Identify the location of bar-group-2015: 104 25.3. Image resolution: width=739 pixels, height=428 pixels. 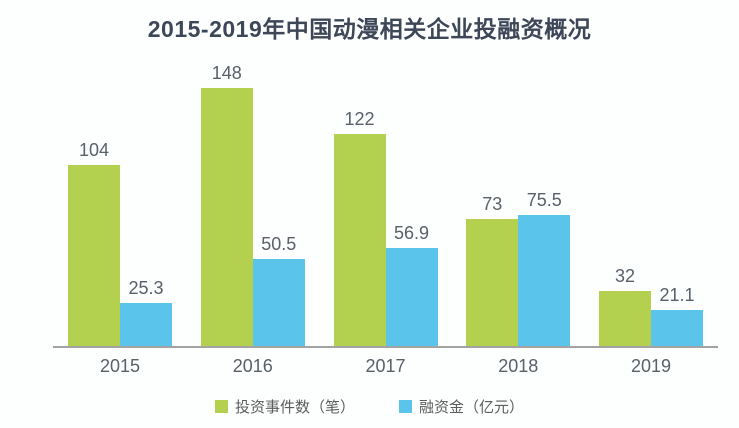
(120, 243).